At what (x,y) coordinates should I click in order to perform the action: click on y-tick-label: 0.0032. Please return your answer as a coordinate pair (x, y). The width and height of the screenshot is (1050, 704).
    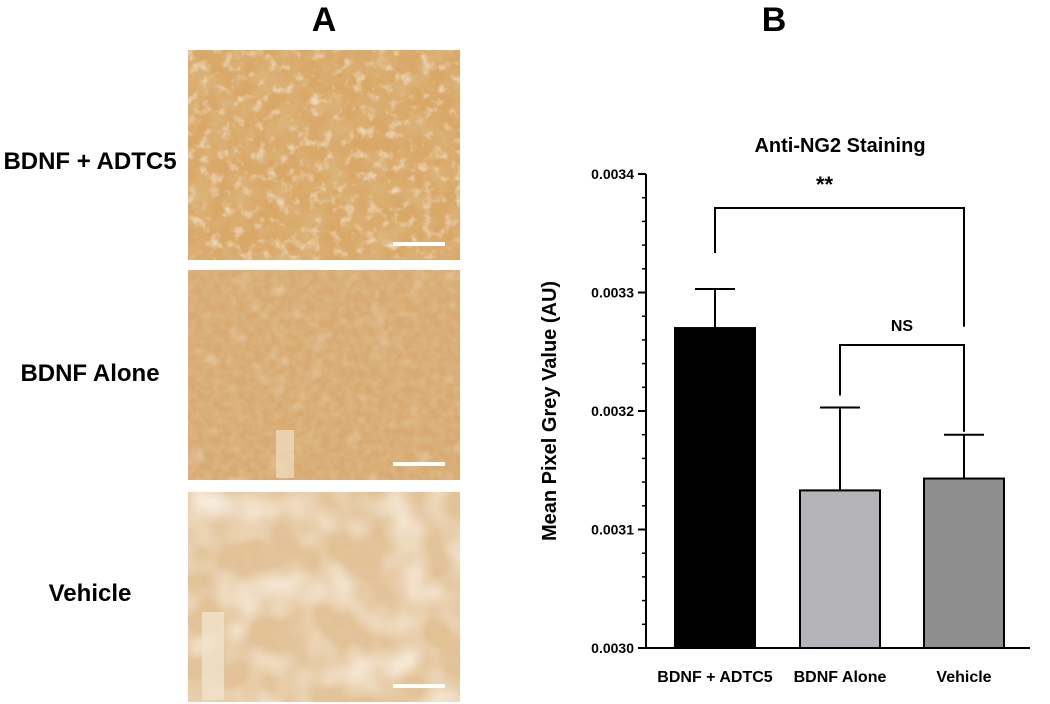
    Looking at the image, I should click on (612, 411).